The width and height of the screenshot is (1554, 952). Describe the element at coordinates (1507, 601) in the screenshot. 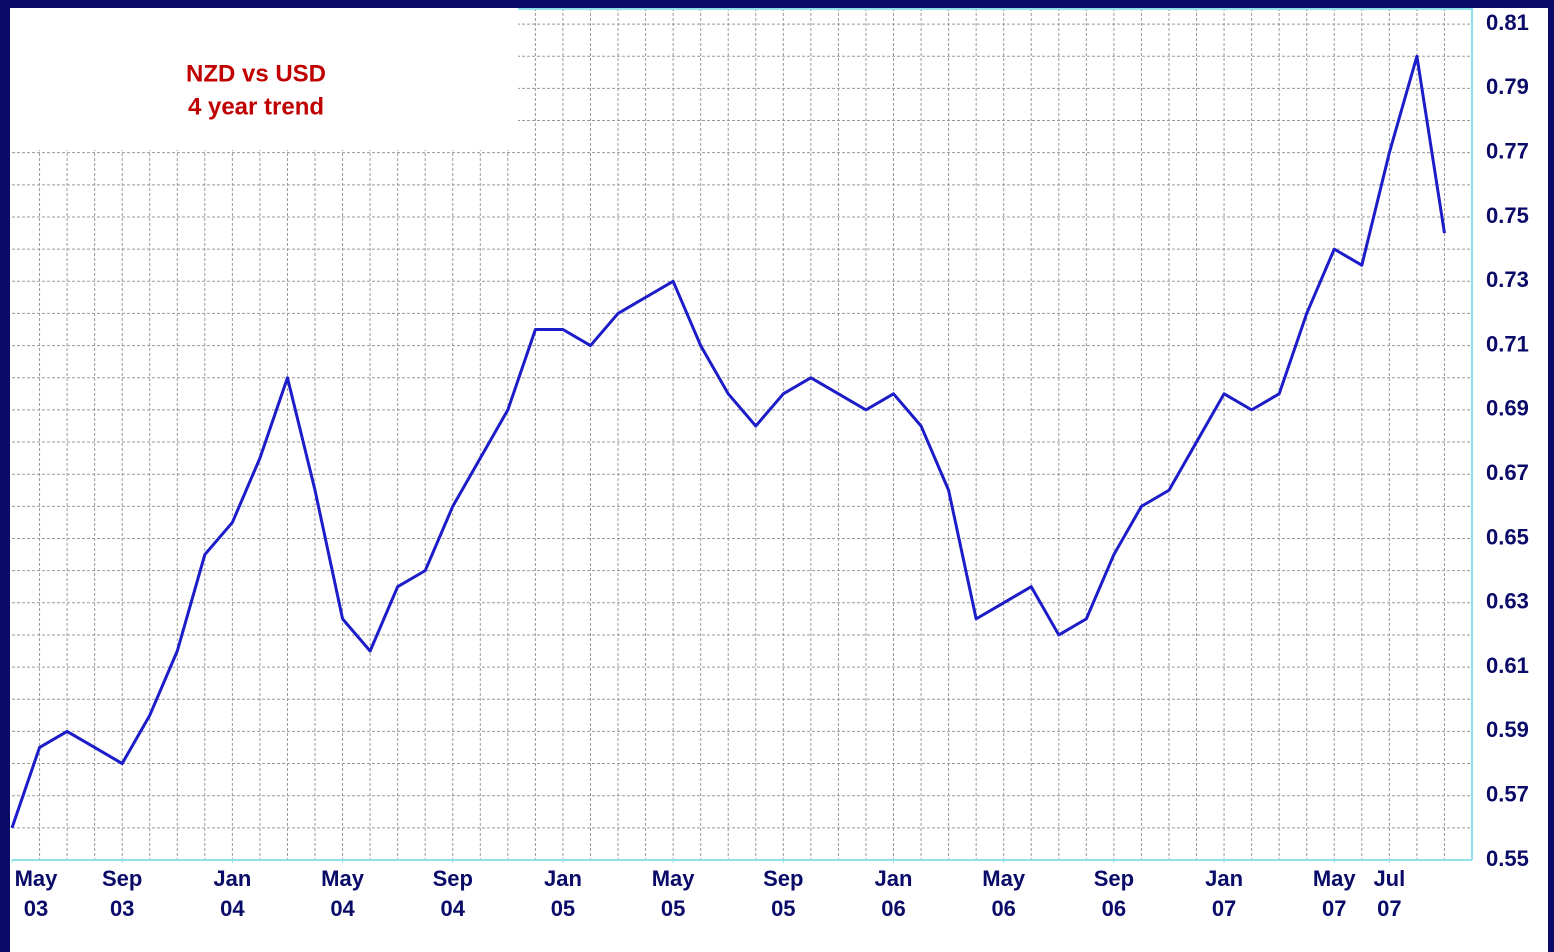

I see `y-tick-label: 0.63` at that location.